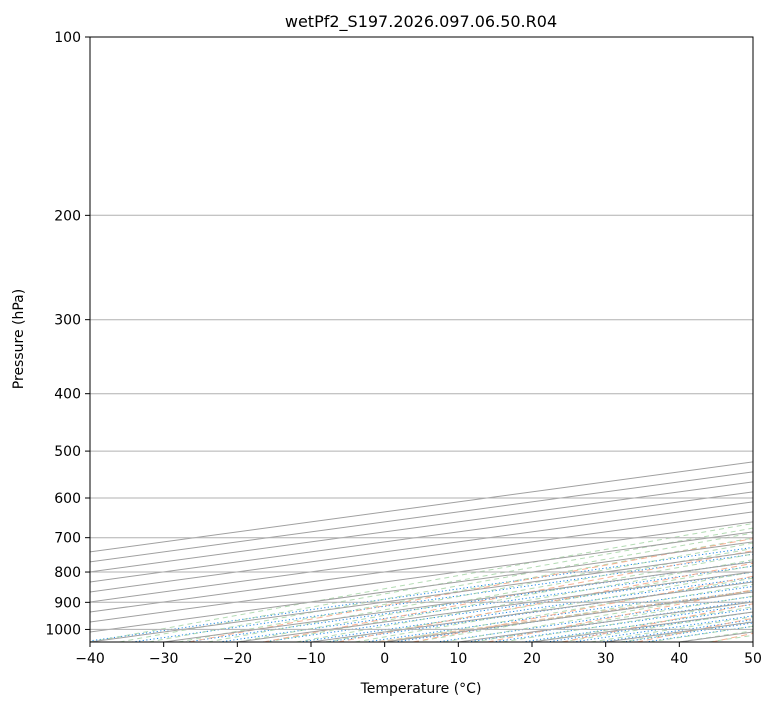  What do you see at coordinates (63, 630) in the screenshot?
I see `y-tick-label: 1000` at bounding box center [63, 630].